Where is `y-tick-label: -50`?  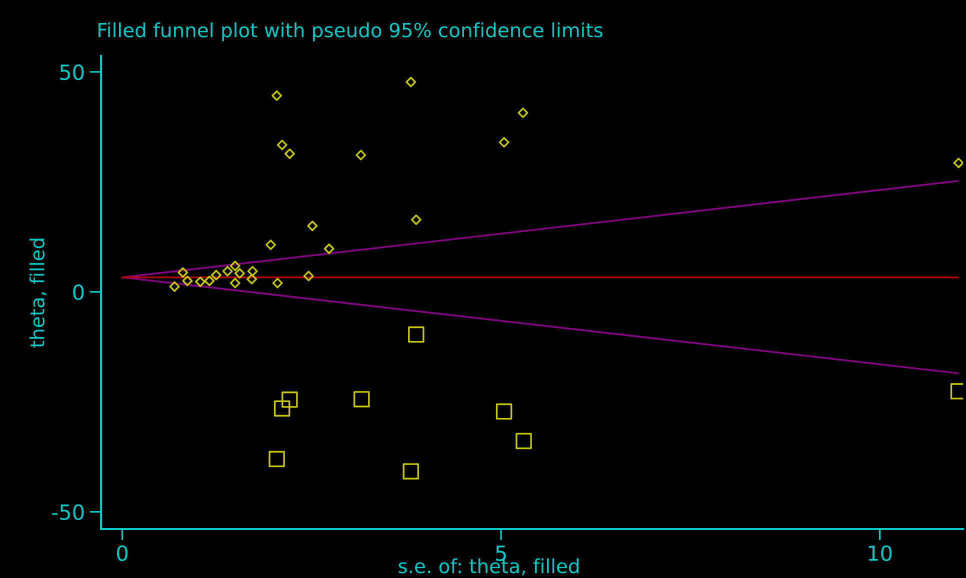 y-tick-label: -50 is located at coordinates (68, 512).